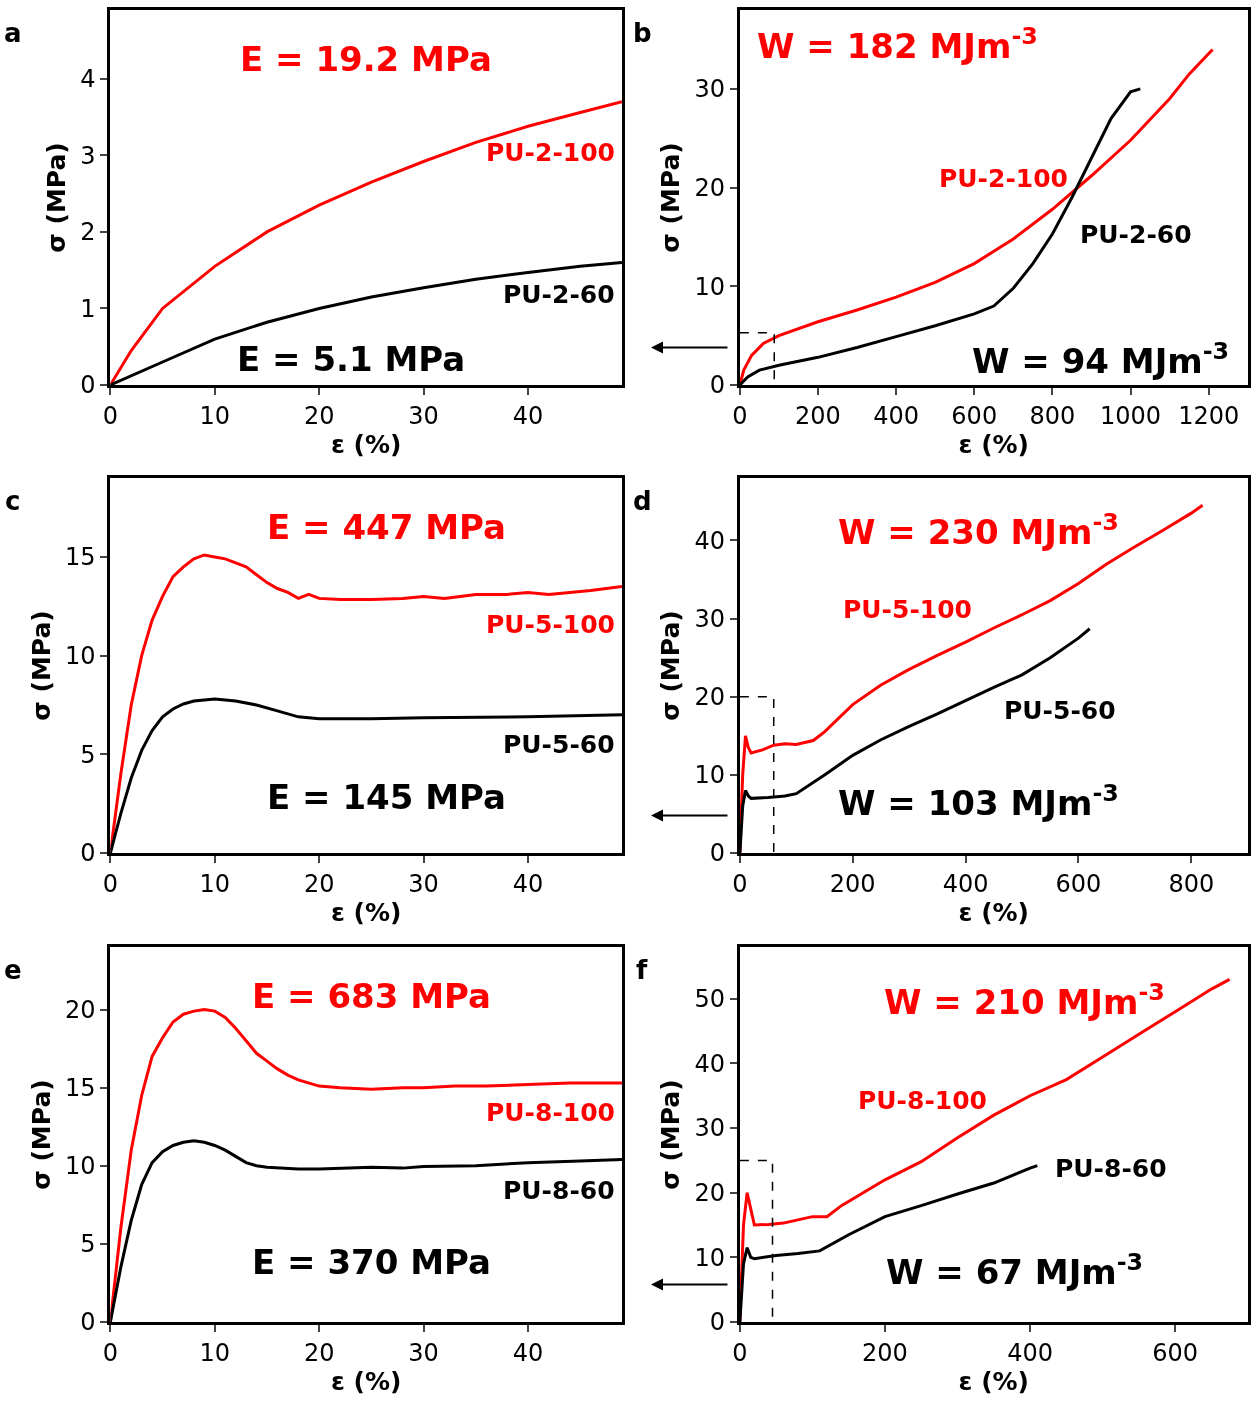 The image size is (1254, 1407). What do you see at coordinates (1015, 1270) in the screenshot?
I see `annotation: W = 67 MJm$^{-3}$` at bounding box center [1015, 1270].